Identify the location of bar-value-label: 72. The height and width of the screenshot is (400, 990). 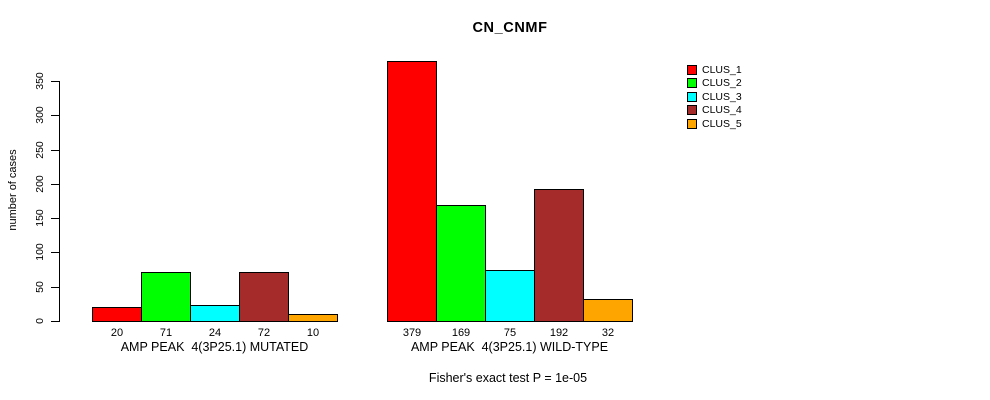
(264, 333).